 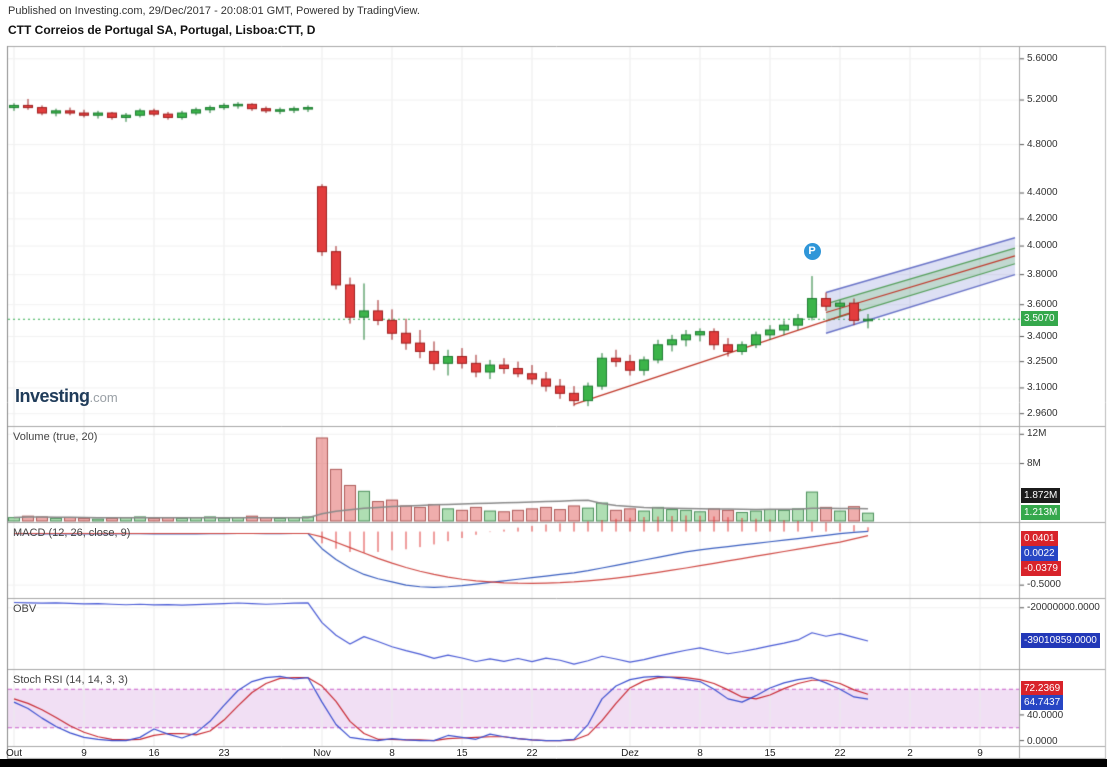 I want to click on pitchfork-point-marker: P, so click(x=812, y=252).